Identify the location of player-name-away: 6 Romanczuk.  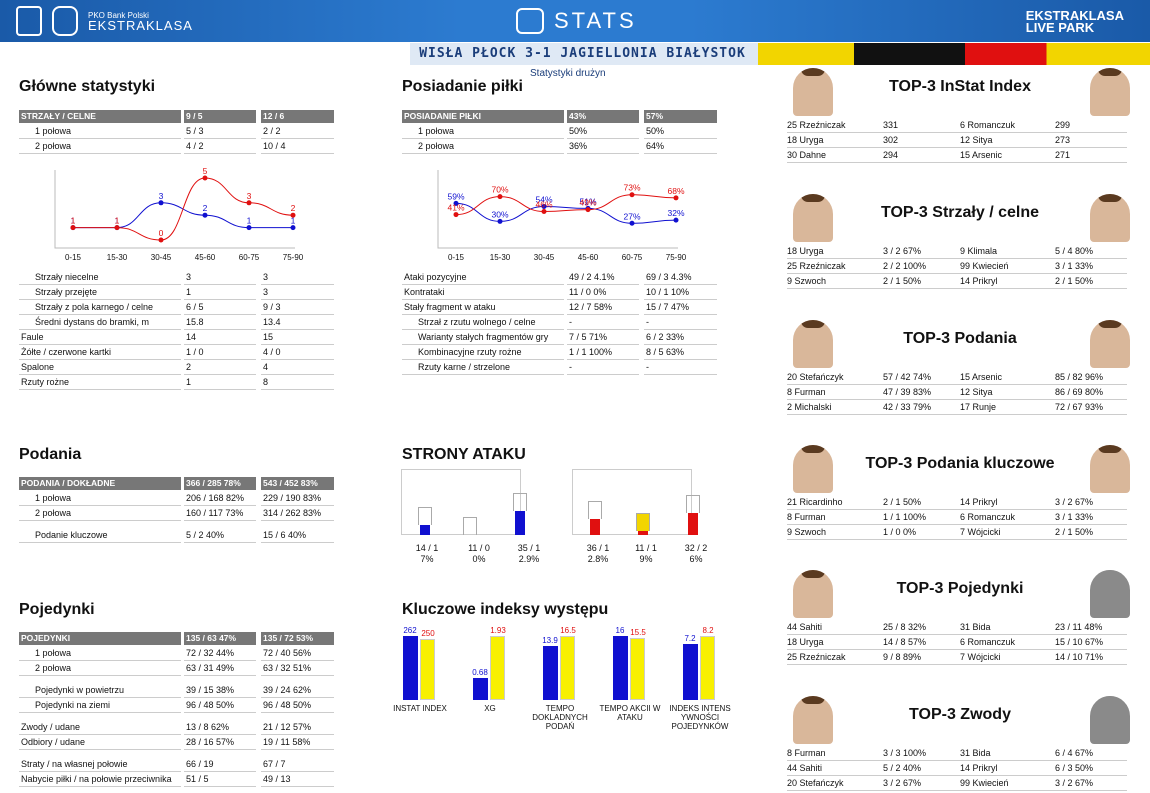
(988, 125).